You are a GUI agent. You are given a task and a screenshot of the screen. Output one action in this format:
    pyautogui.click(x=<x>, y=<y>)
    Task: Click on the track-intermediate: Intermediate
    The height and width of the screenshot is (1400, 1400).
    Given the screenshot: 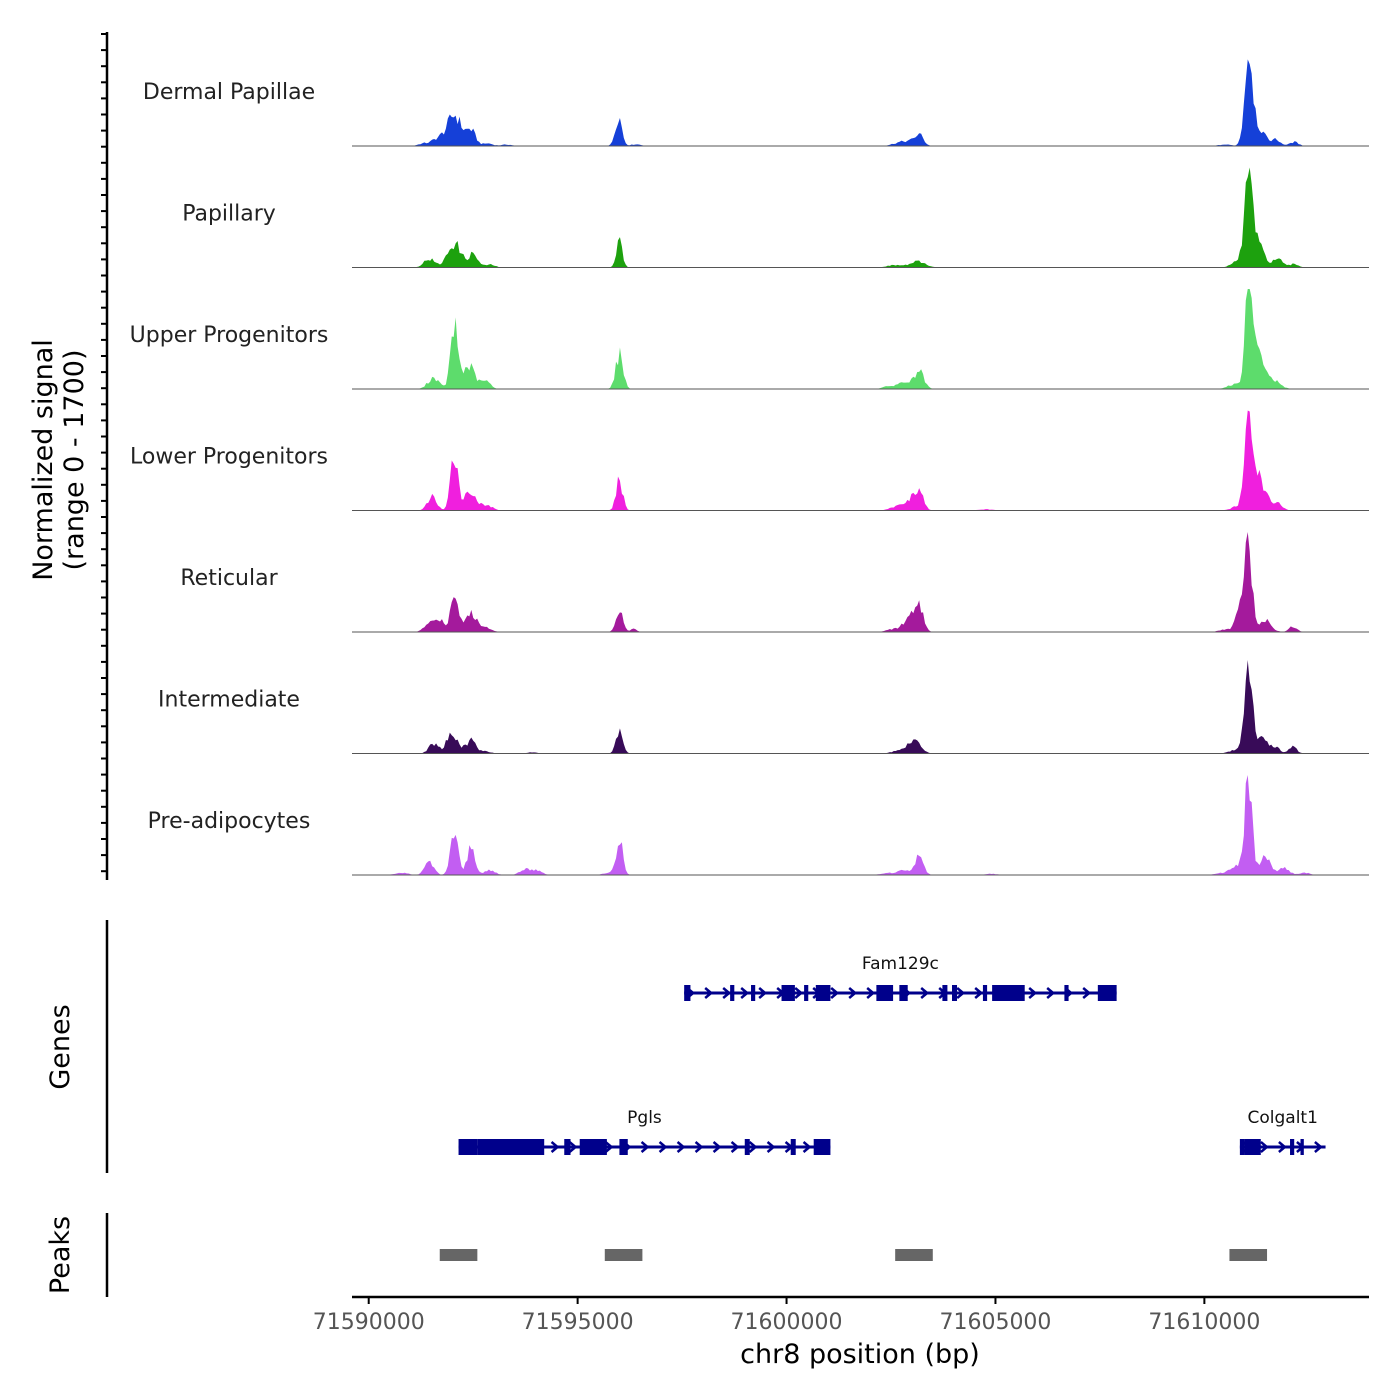 What is the action you would take?
    pyautogui.click(x=763, y=706)
    